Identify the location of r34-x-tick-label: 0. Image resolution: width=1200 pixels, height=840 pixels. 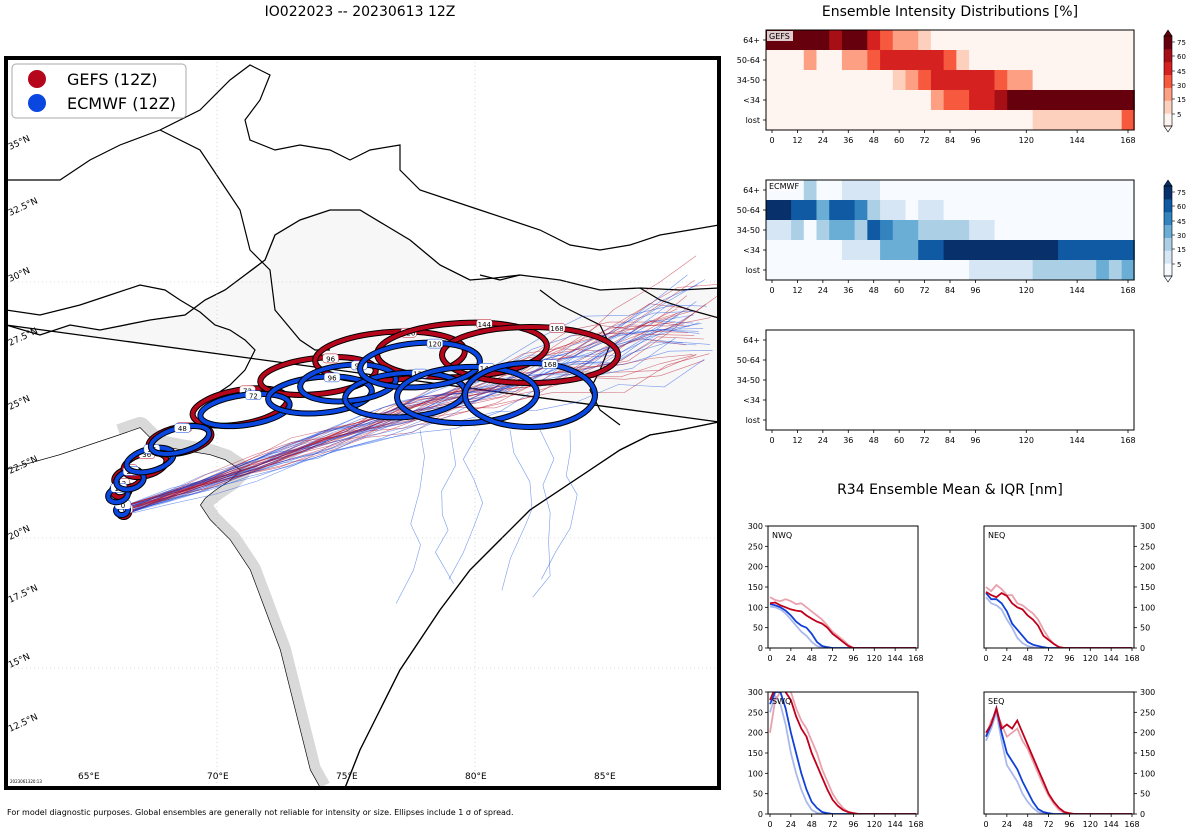
(769, 824).